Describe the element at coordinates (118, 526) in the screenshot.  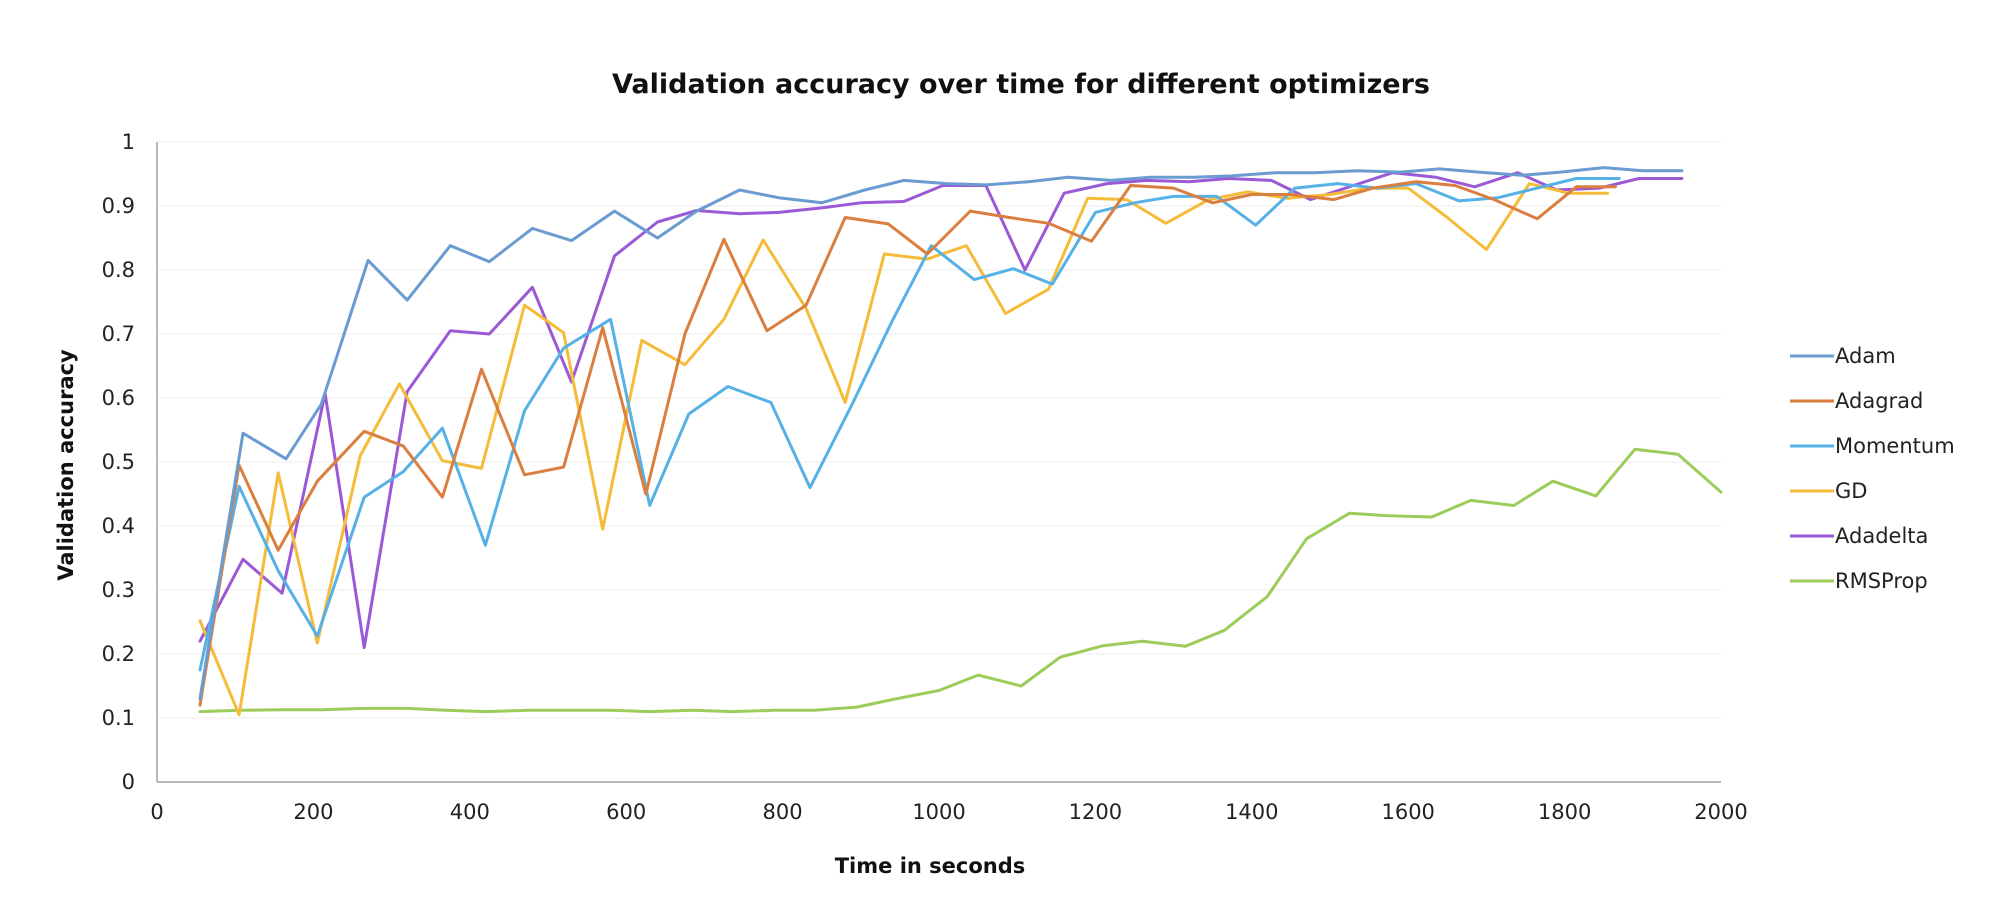
I see `y-tick-label: 0.4` at that location.